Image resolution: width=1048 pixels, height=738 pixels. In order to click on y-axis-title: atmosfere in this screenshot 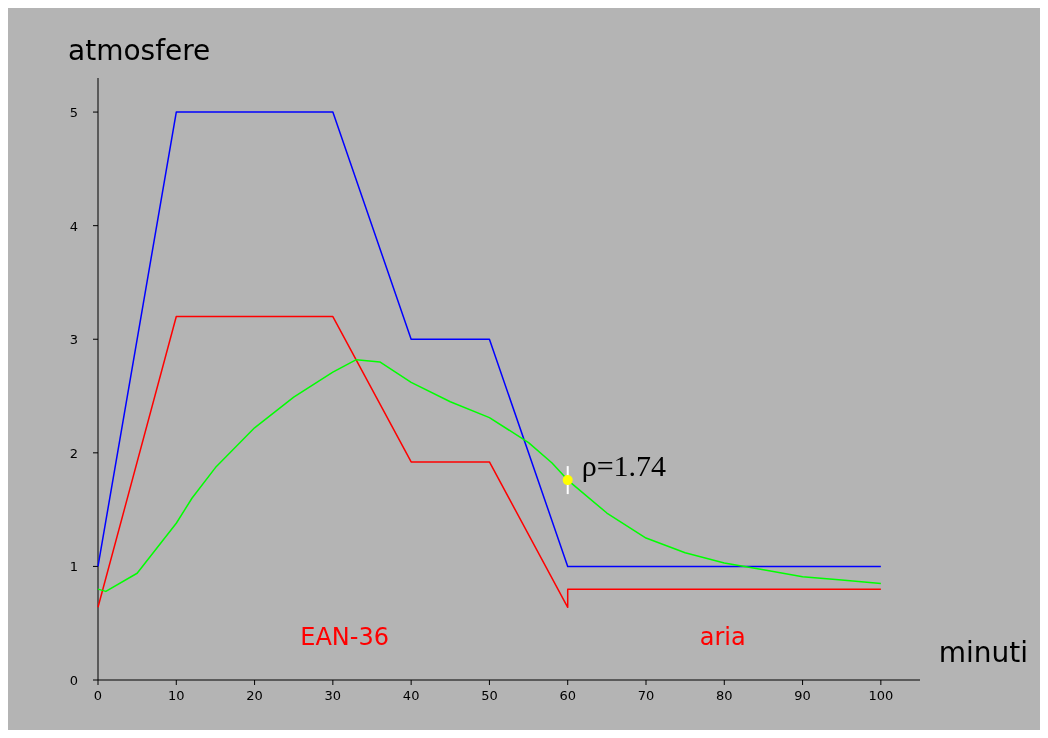, I will do `click(139, 50)`.